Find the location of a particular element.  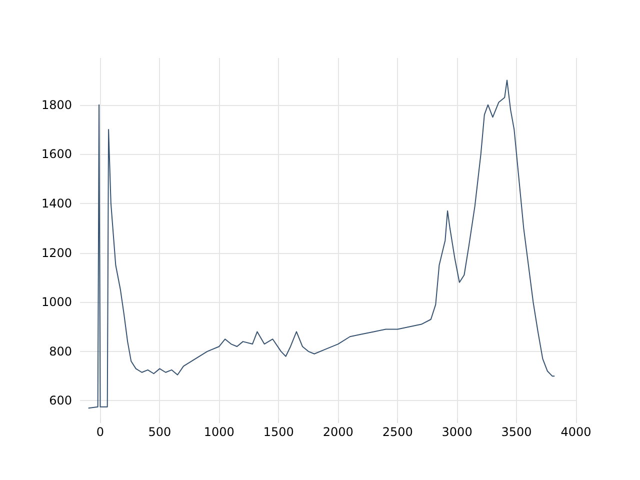

y-tick-label: 1600 is located at coordinates (56, 154).